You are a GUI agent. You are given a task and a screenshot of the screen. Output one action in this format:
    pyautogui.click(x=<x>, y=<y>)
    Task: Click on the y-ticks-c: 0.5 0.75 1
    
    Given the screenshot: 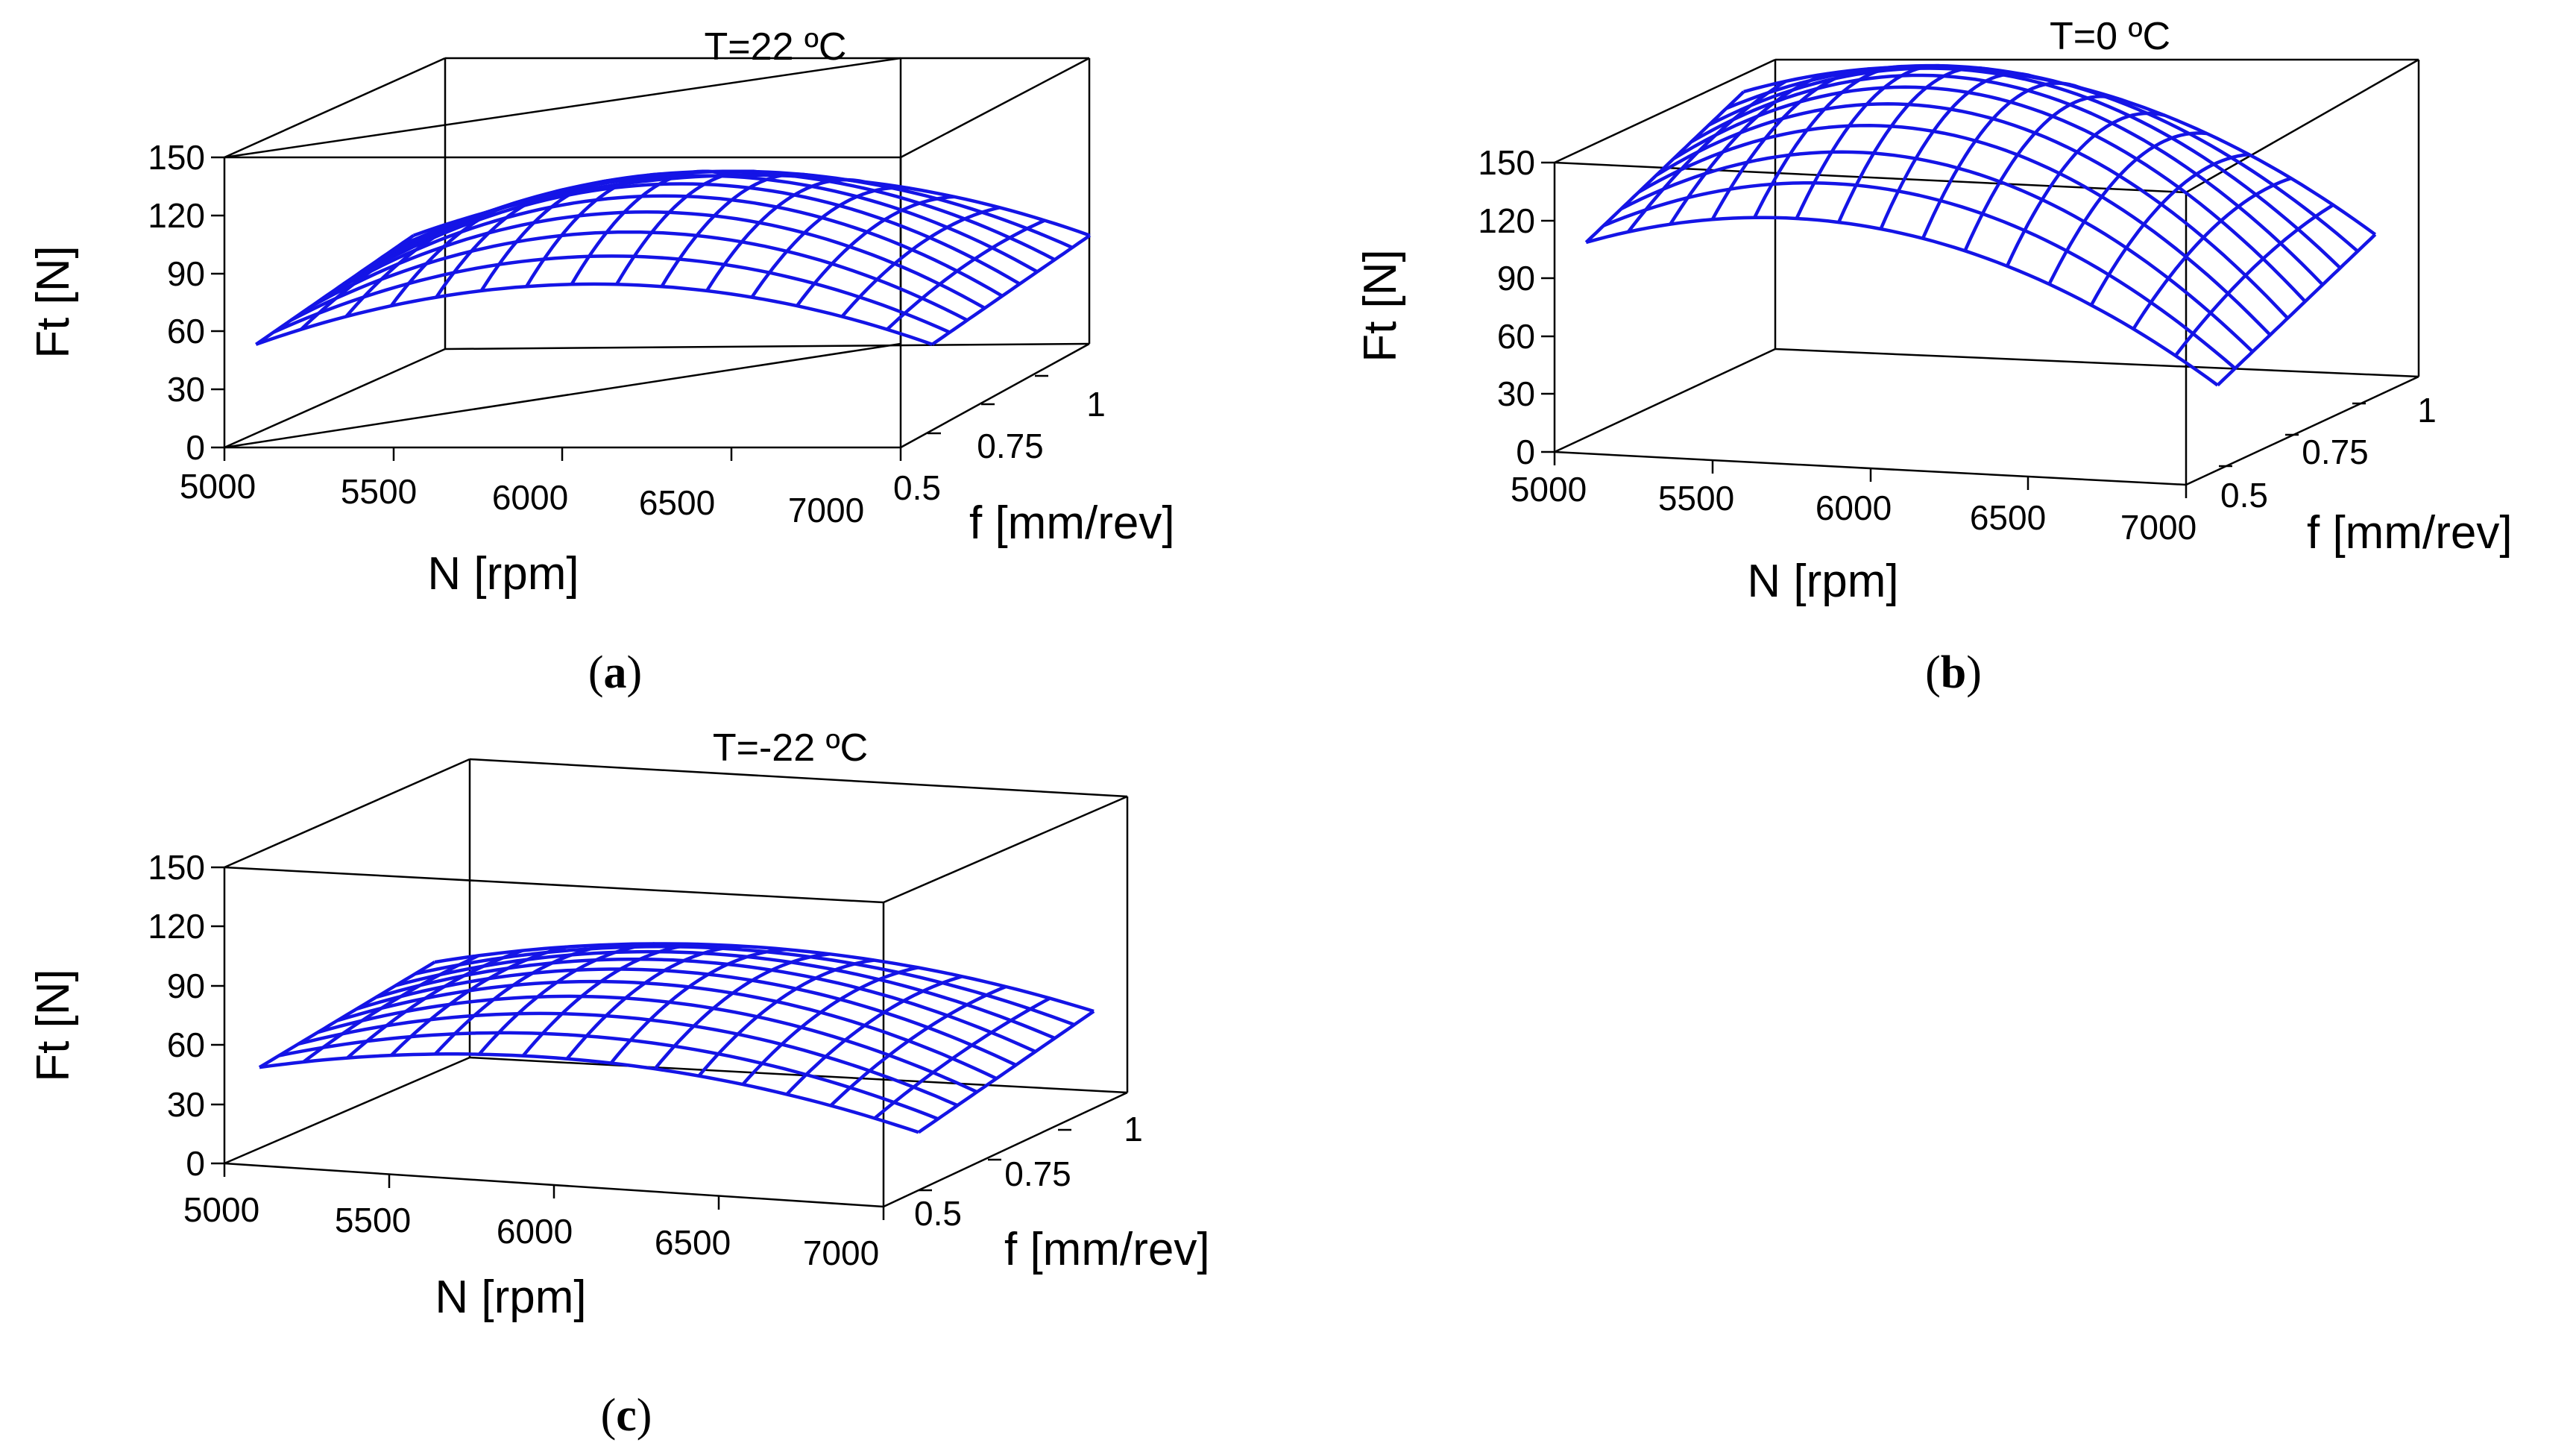 What is the action you would take?
    pyautogui.click(x=1028, y=1171)
    